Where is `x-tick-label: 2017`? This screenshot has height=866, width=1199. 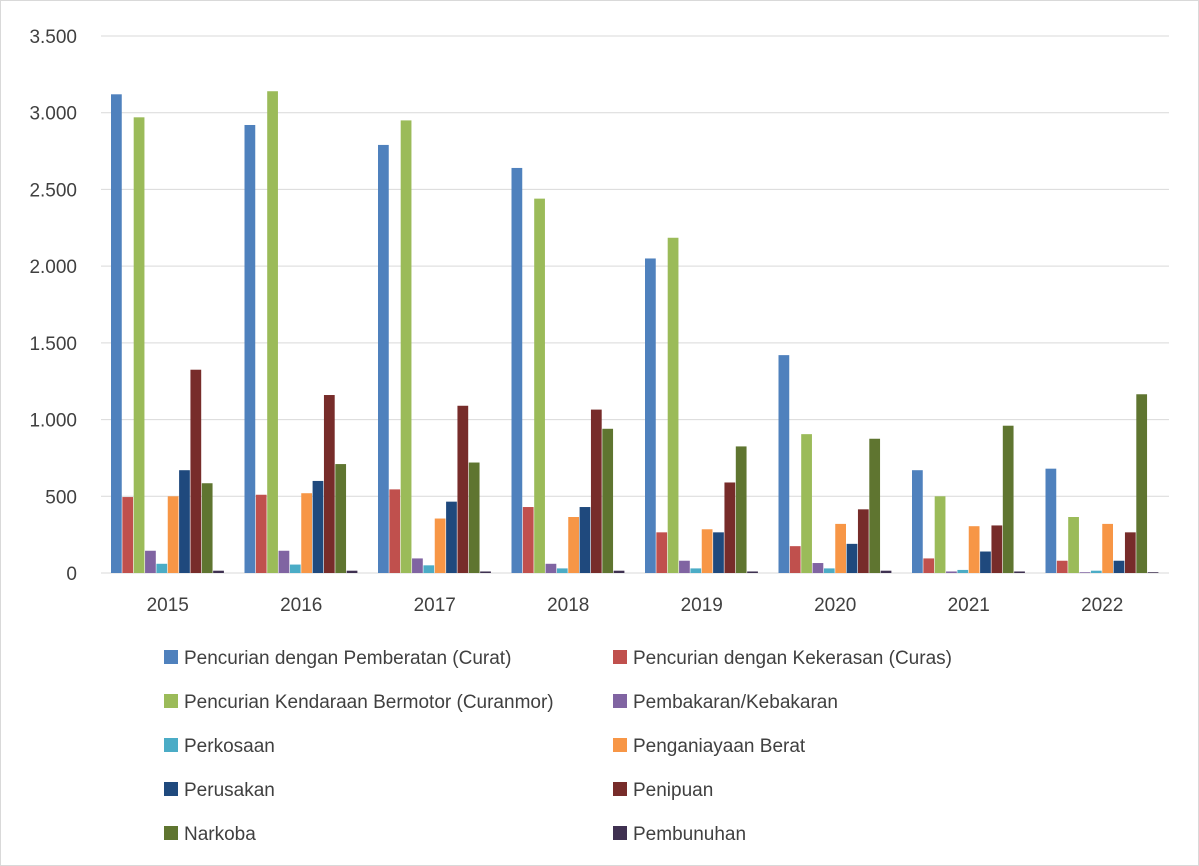
x-tick-label: 2017 is located at coordinates (435, 605).